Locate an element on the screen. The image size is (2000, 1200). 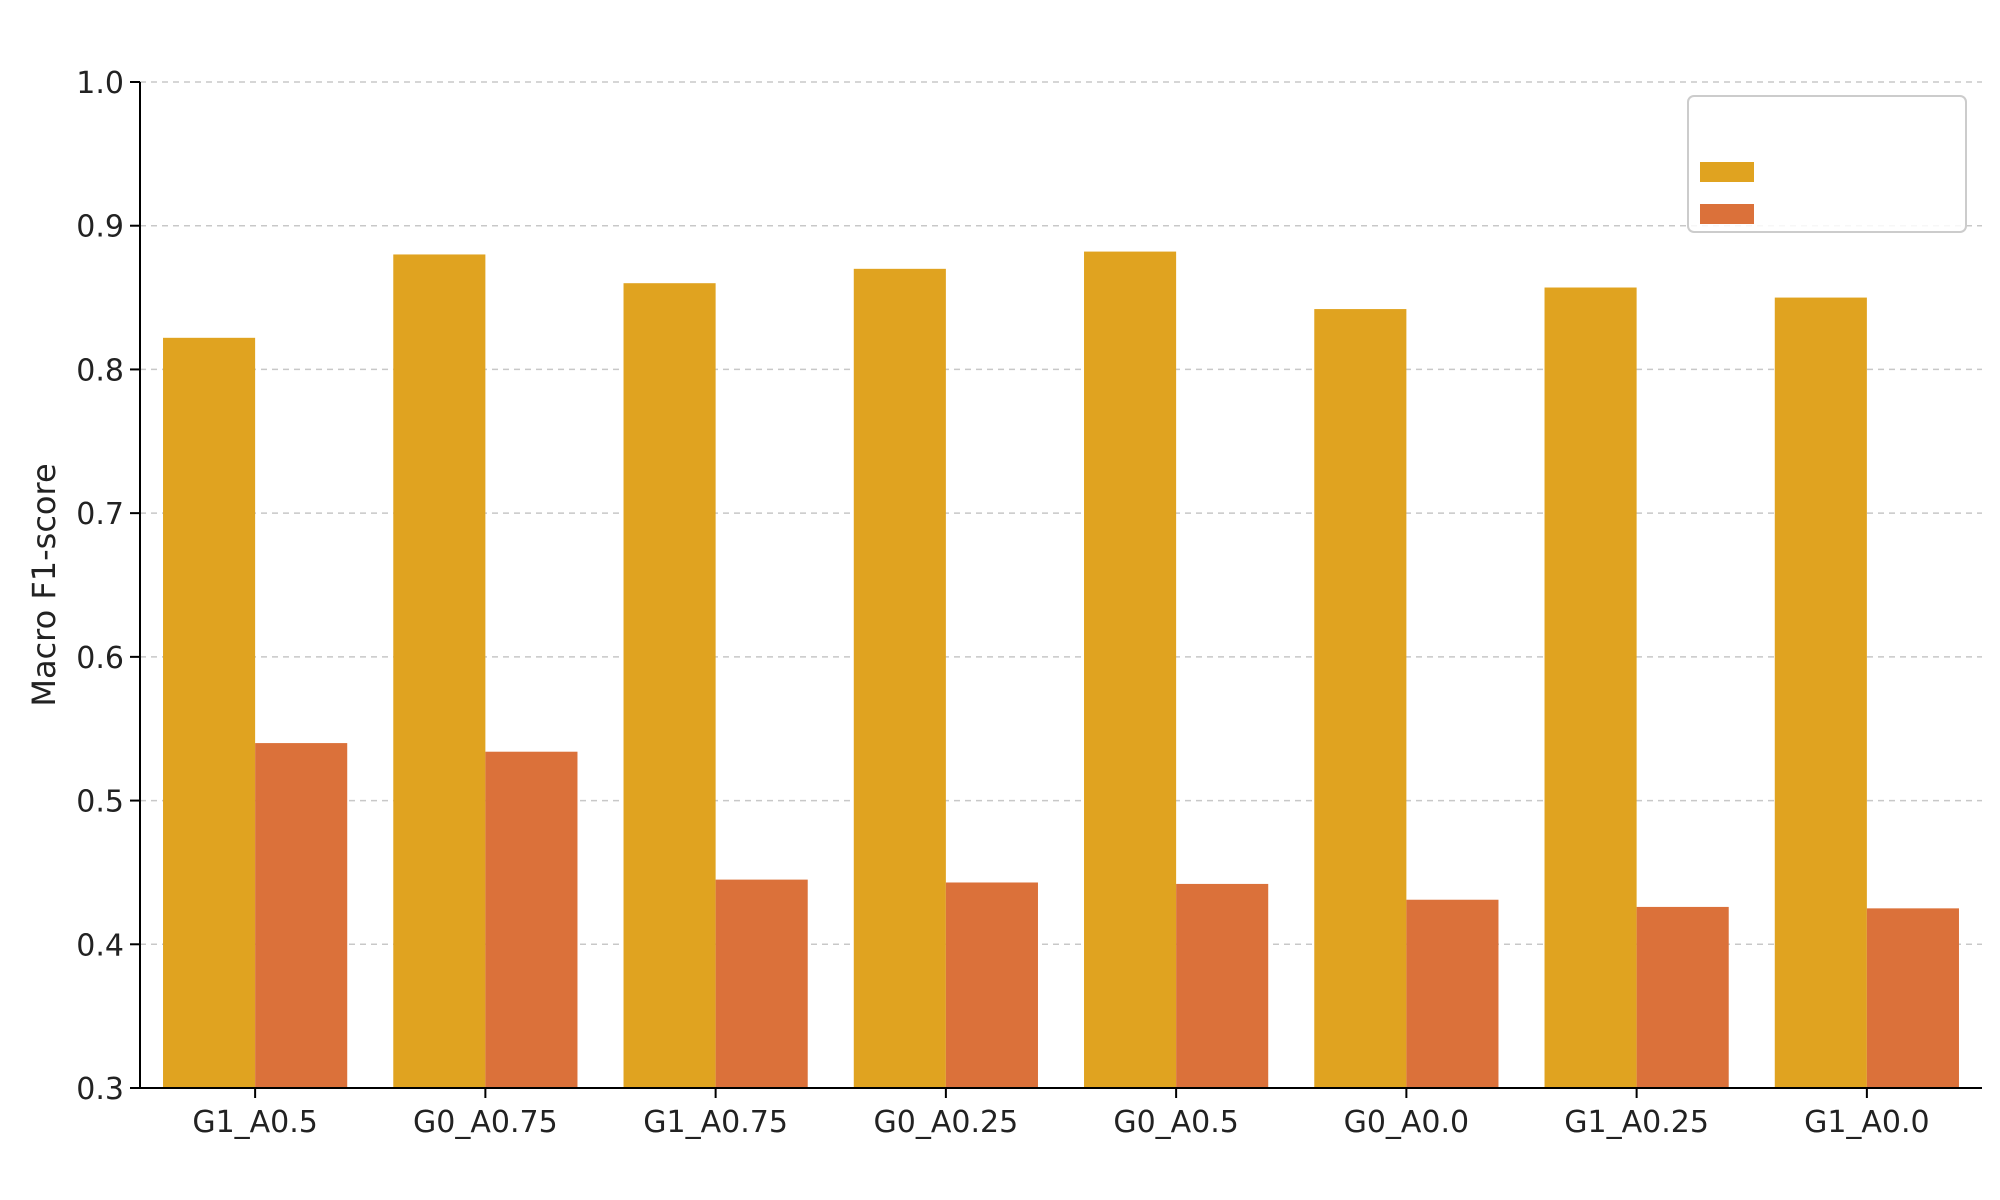
bar-G0_A0.0-series-0 is located at coordinates (1360, 698).